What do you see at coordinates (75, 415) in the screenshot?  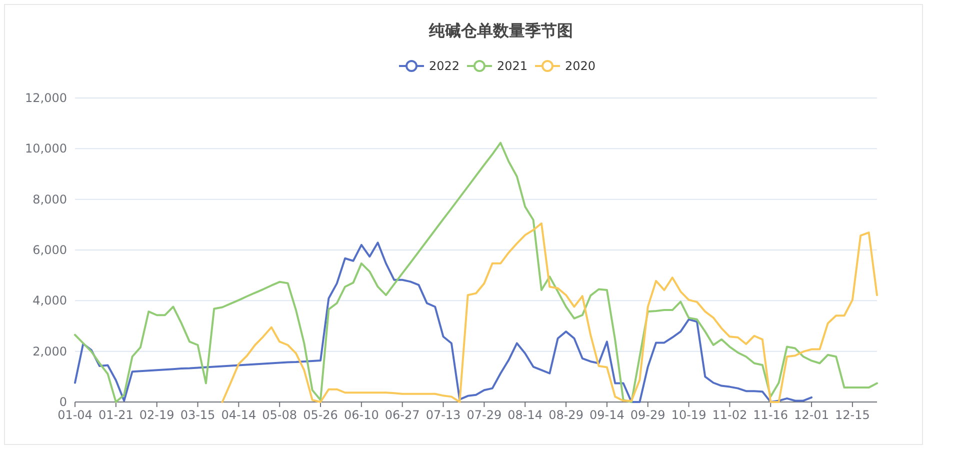 I see `x-tick-label: 01-04` at bounding box center [75, 415].